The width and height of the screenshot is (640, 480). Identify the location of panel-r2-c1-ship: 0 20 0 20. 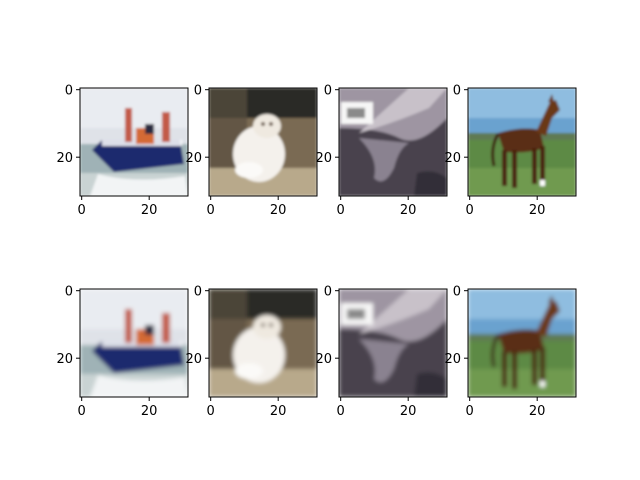
(122, 352).